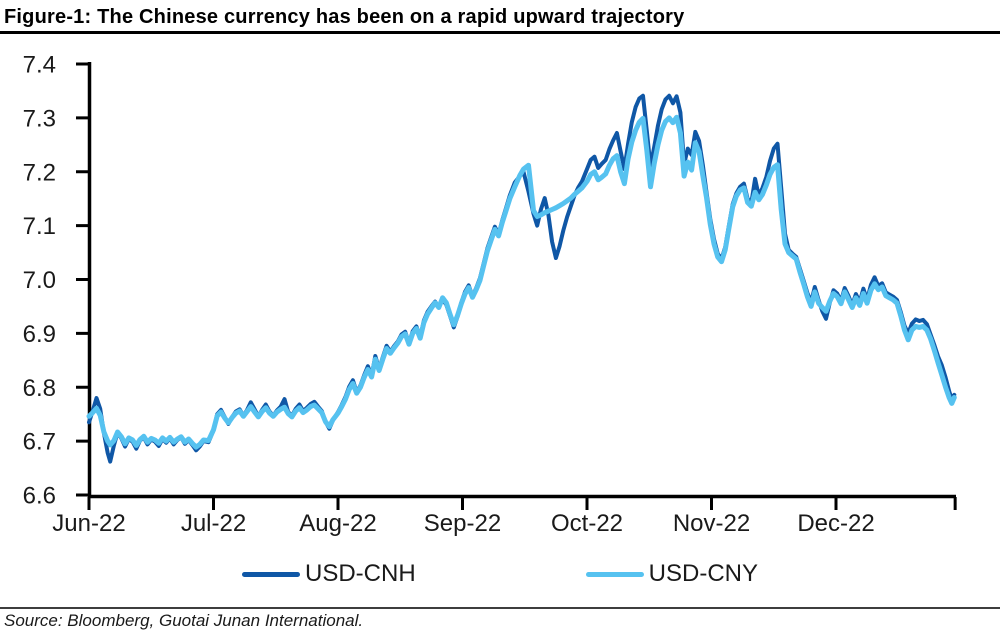  Describe the element at coordinates (39, 280) in the screenshot. I see `y-axis-tick-label: 7.0` at that location.